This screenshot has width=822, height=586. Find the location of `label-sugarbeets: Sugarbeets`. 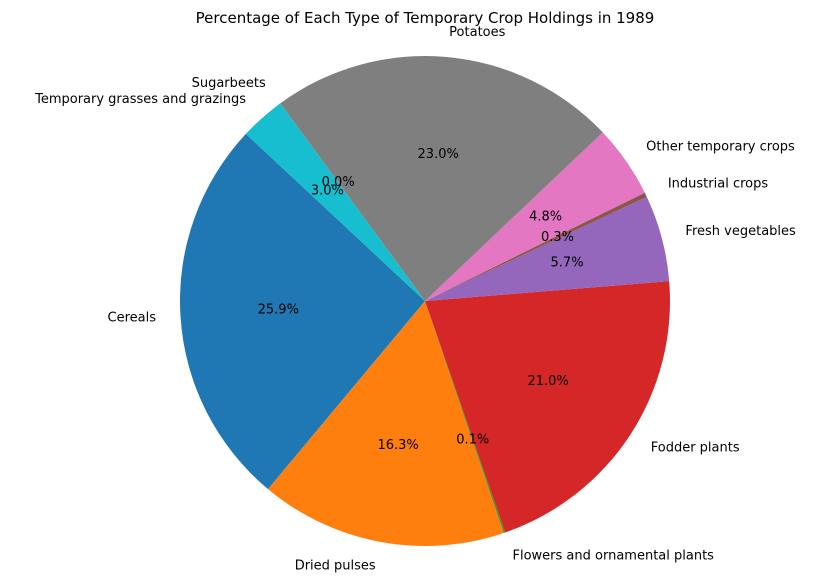

label-sugarbeets: Sugarbeets is located at coordinates (229, 83).